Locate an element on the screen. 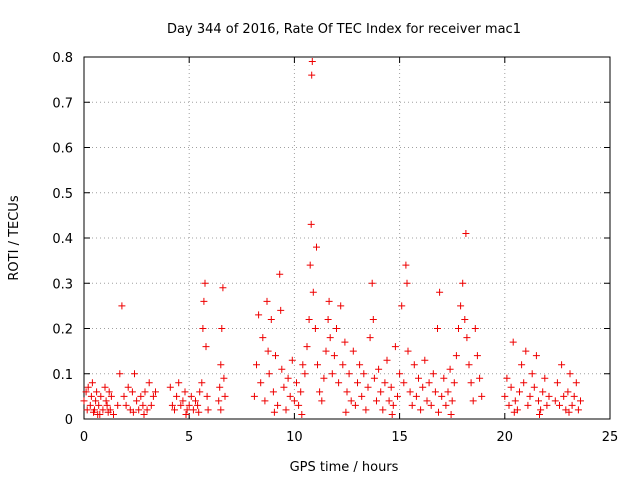  x-tick-label: 20 is located at coordinates (505, 437).